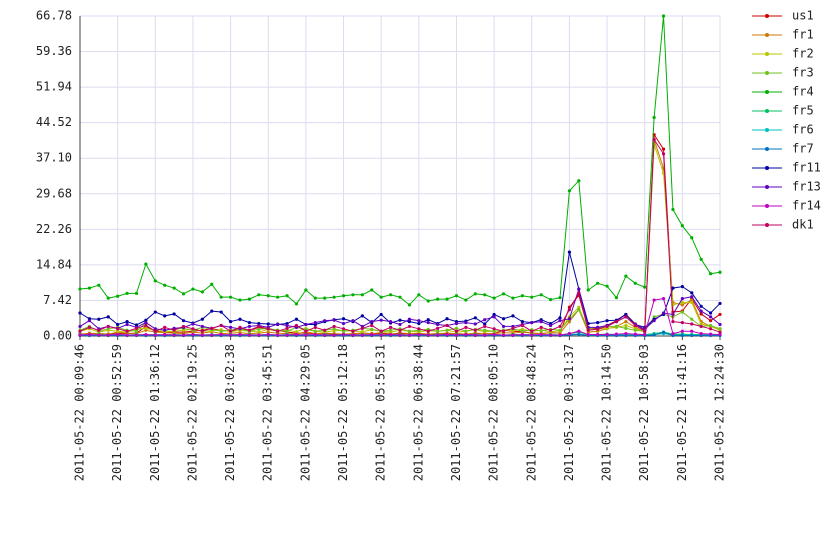 The width and height of the screenshot is (840, 560). What do you see at coordinates (803, 16) in the screenshot?
I see `legend-label: us1` at bounding box center [803, 16].